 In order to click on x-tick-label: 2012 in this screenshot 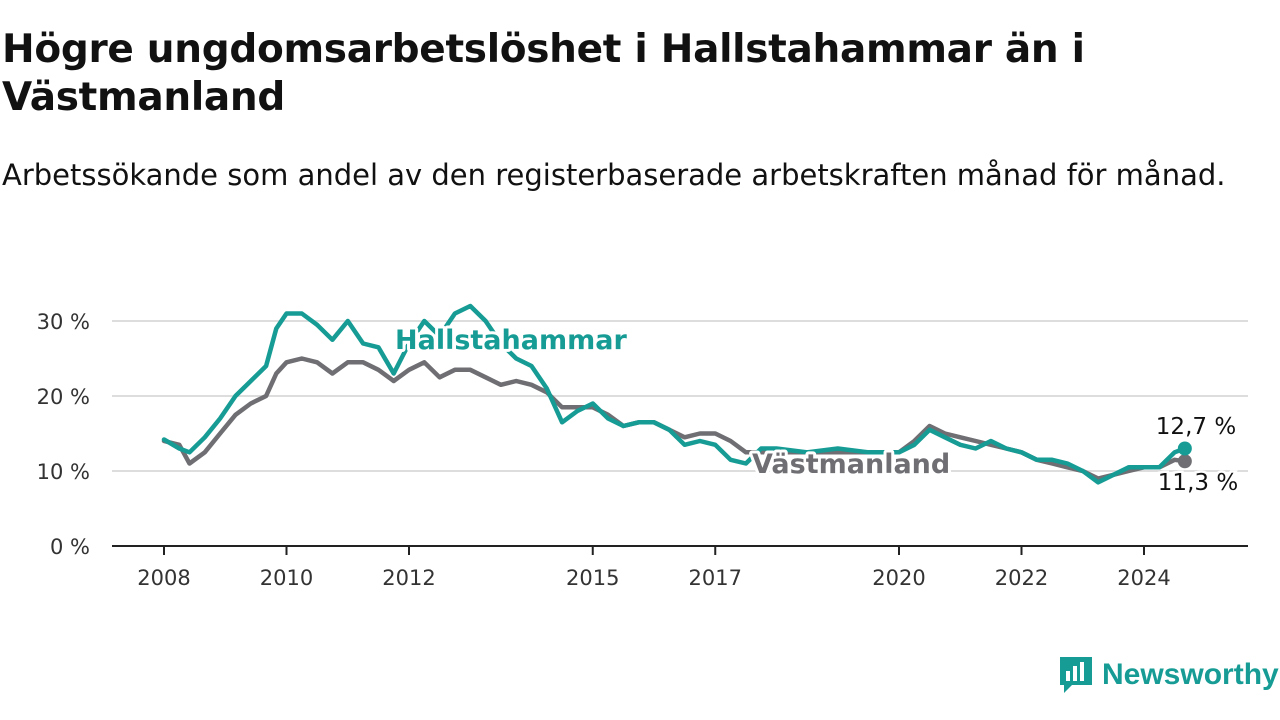, I will do `click(408, 578)`.